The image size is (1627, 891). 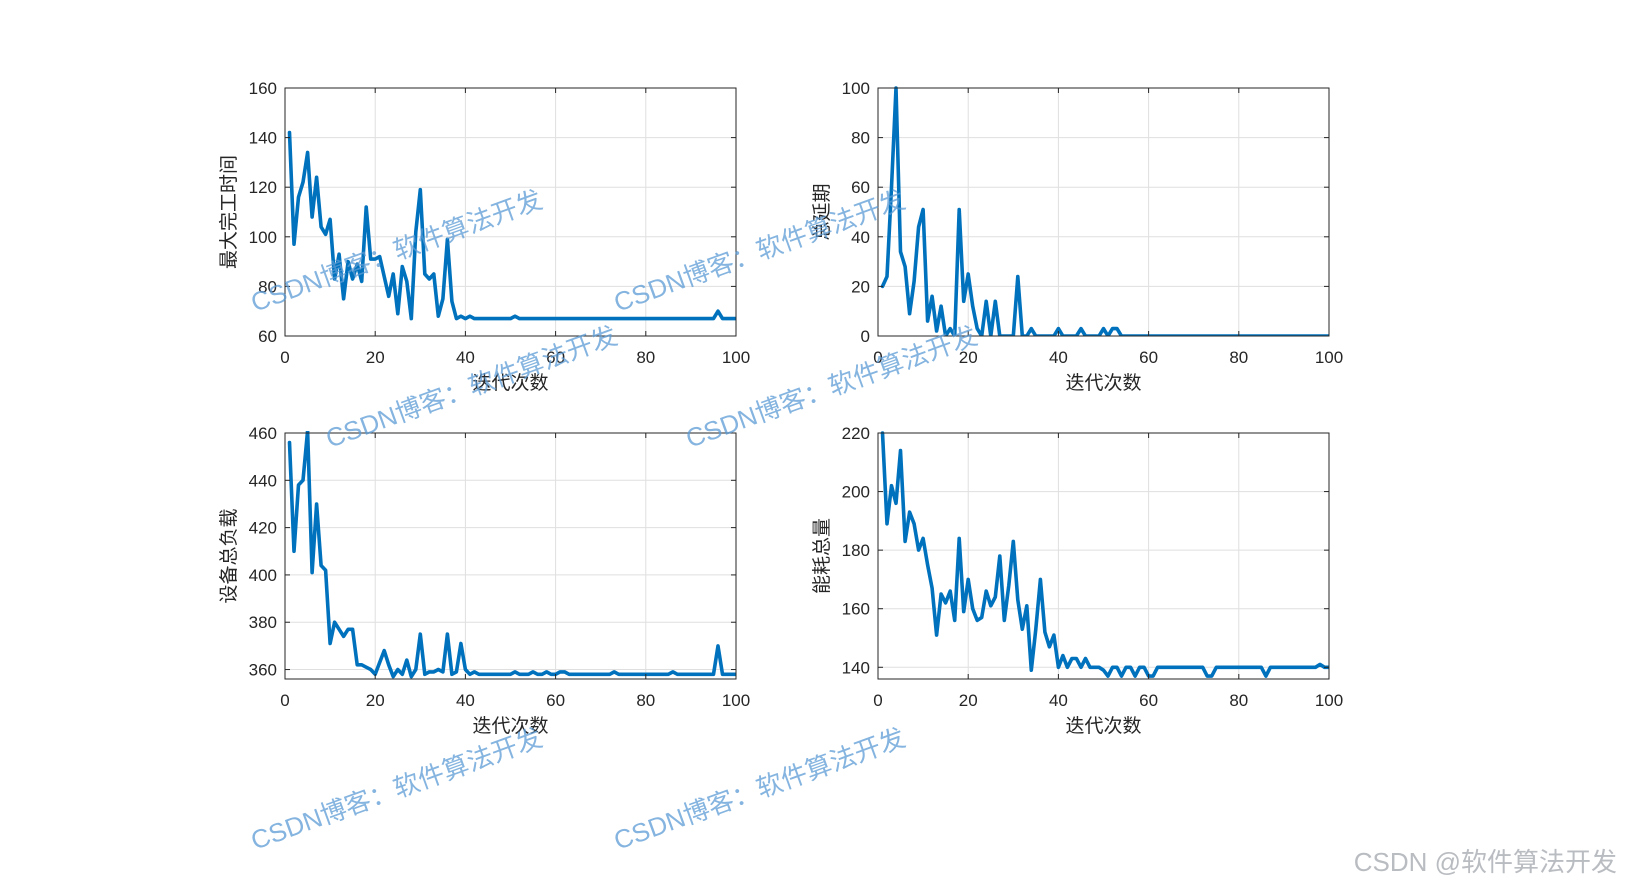 I want to click on y-tick-label: 460, so click(x=263, y=433).